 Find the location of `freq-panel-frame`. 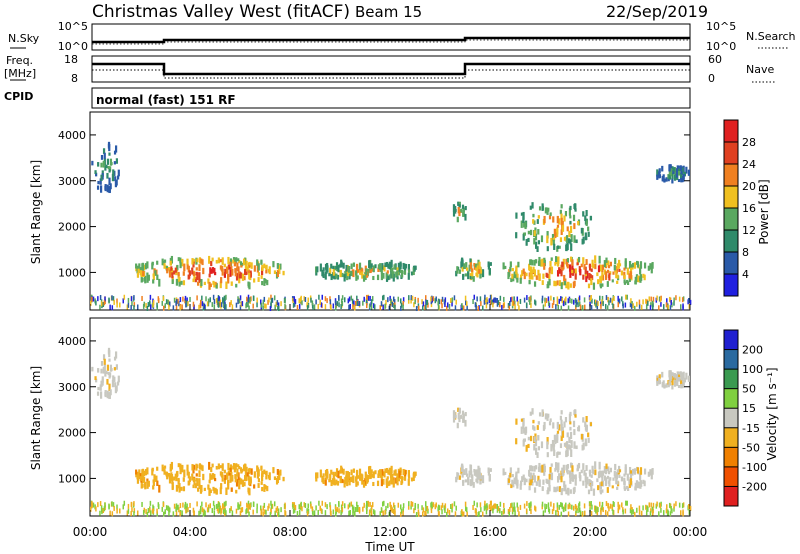

freq-panel-frame is located at coordinates (391, 69).